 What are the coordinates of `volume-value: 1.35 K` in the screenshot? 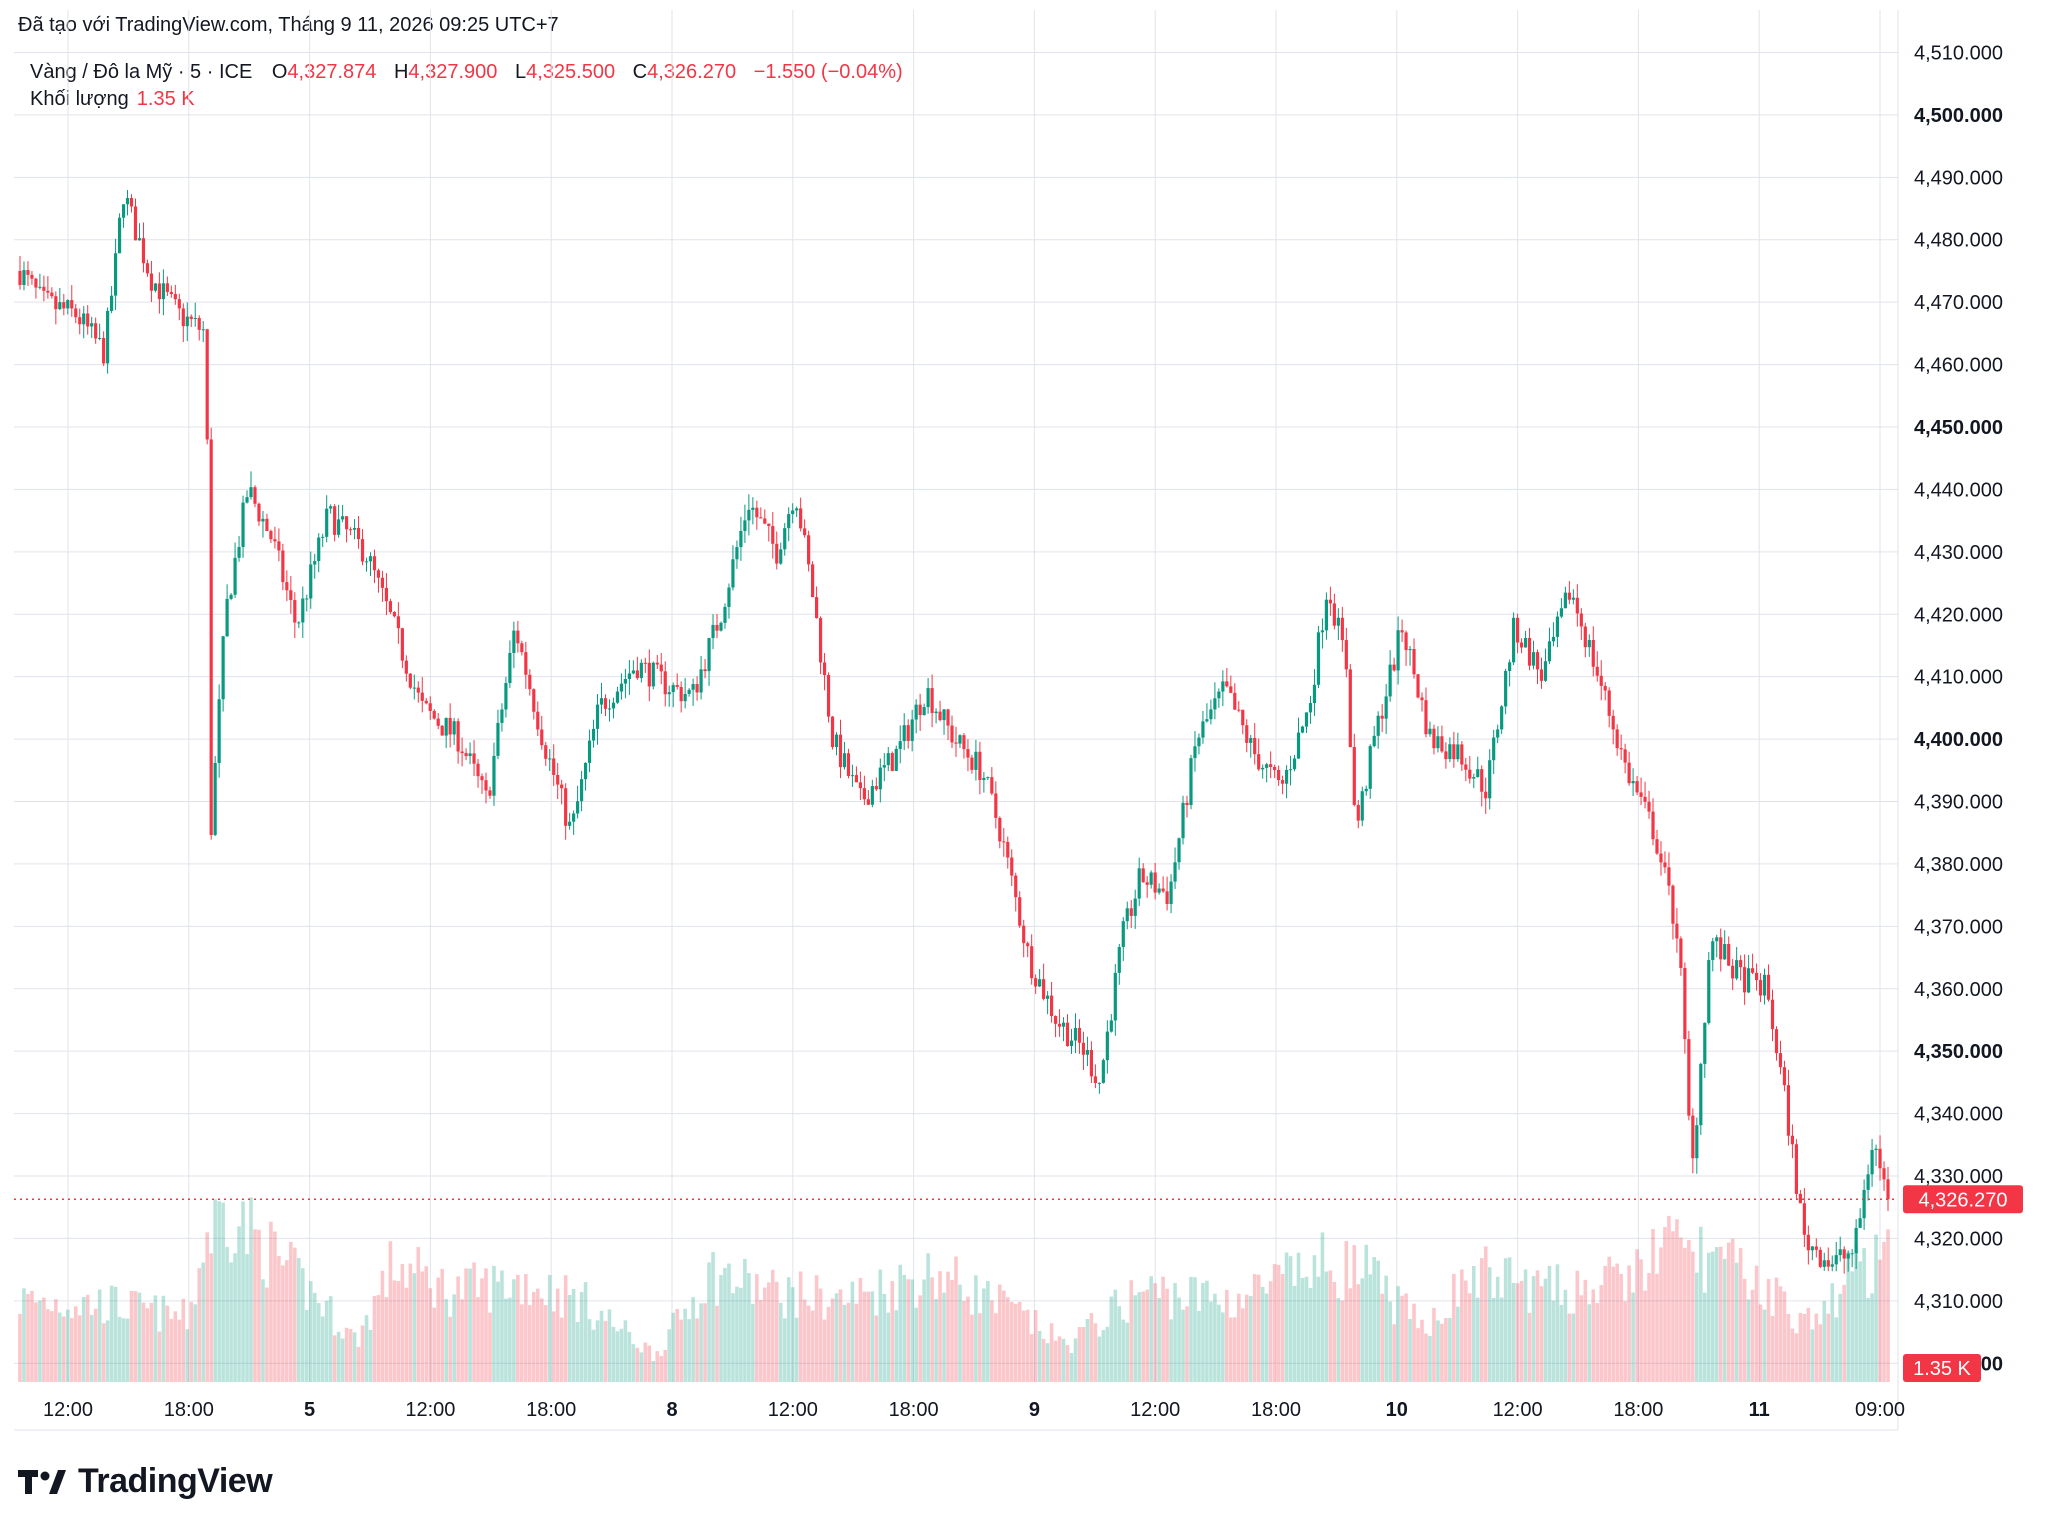 It's located at (165, 99).